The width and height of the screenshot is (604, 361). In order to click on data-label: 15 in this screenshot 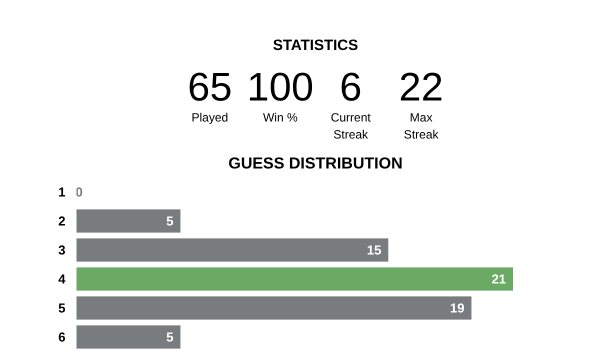, I will do `click(374, 250)`.